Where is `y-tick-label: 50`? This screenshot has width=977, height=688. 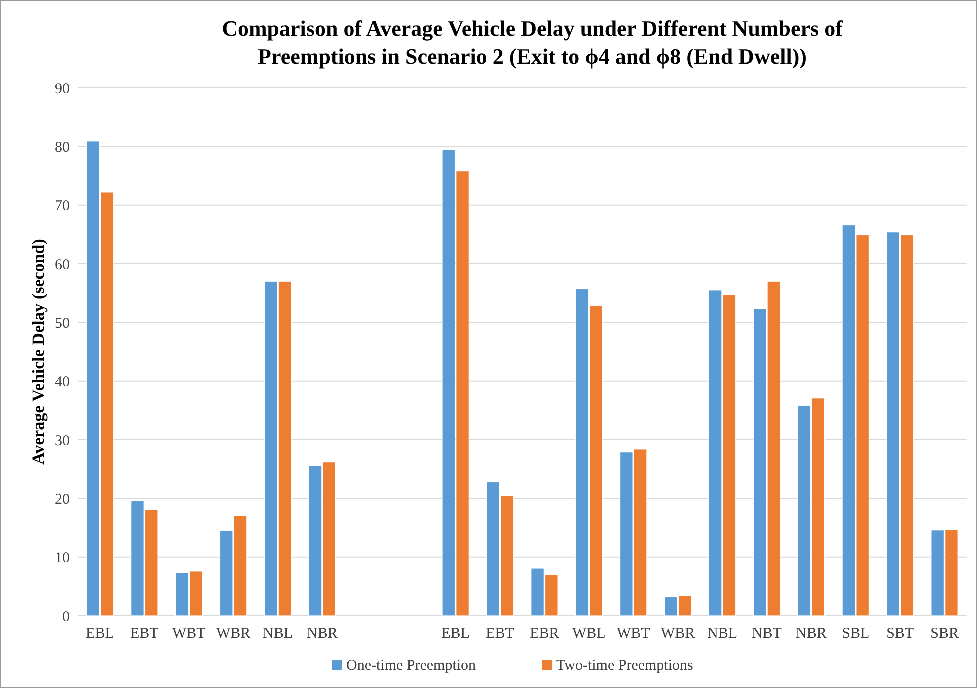
y-tick-label: 50 is located at coordinates (62, 324).